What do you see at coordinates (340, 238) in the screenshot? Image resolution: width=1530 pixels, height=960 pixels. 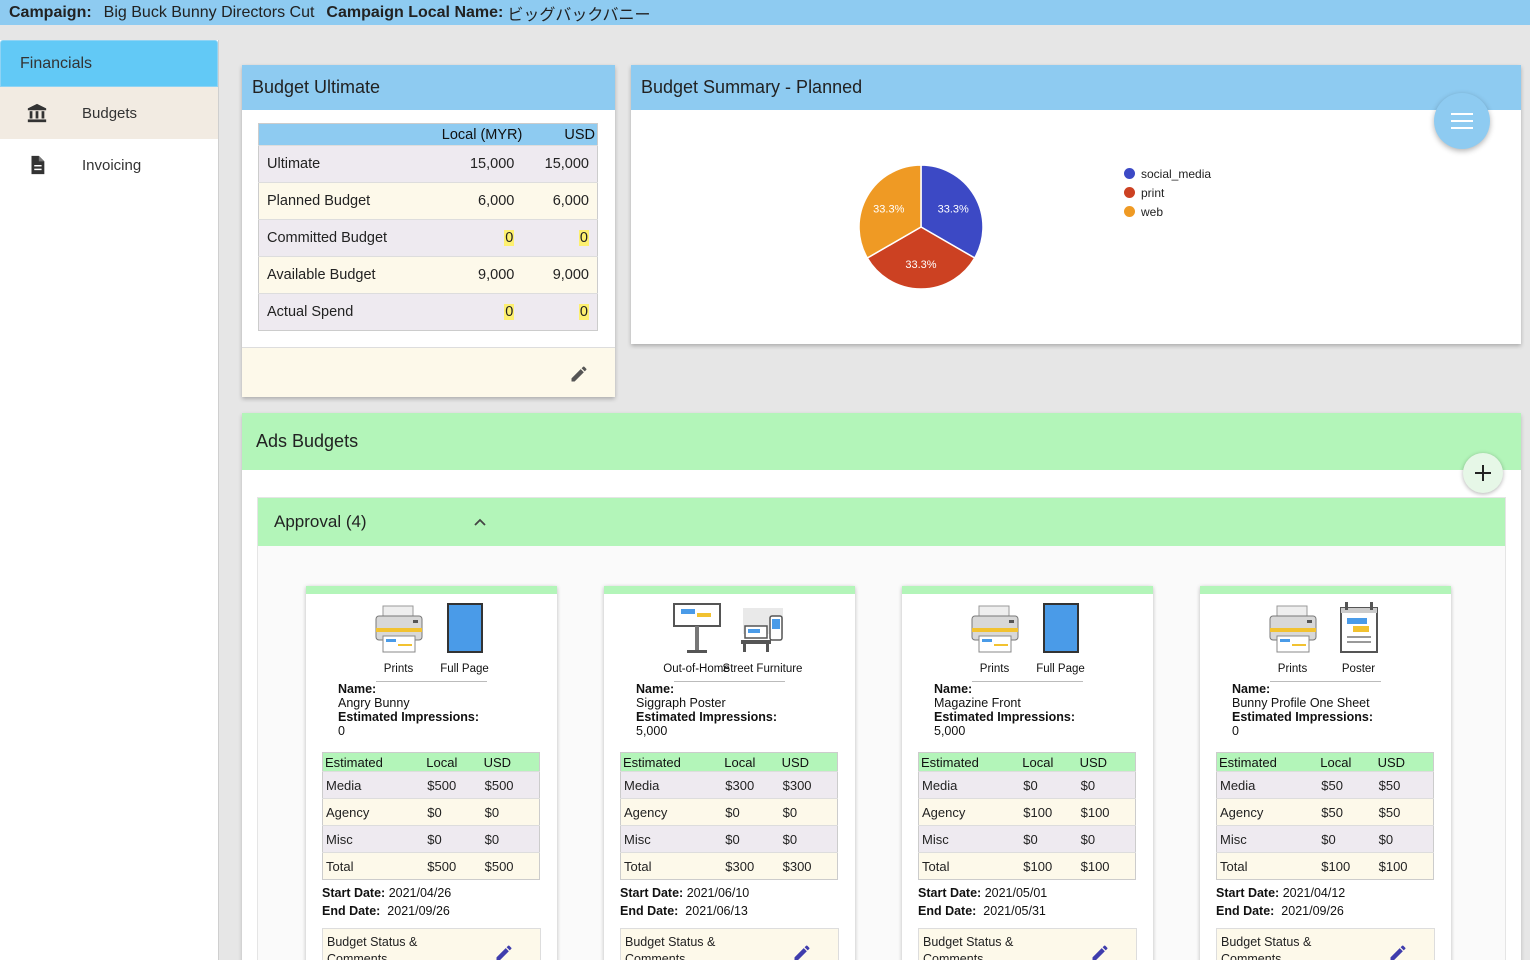 I see `row-label: Committed Budget` at bounding box center [340, 238].